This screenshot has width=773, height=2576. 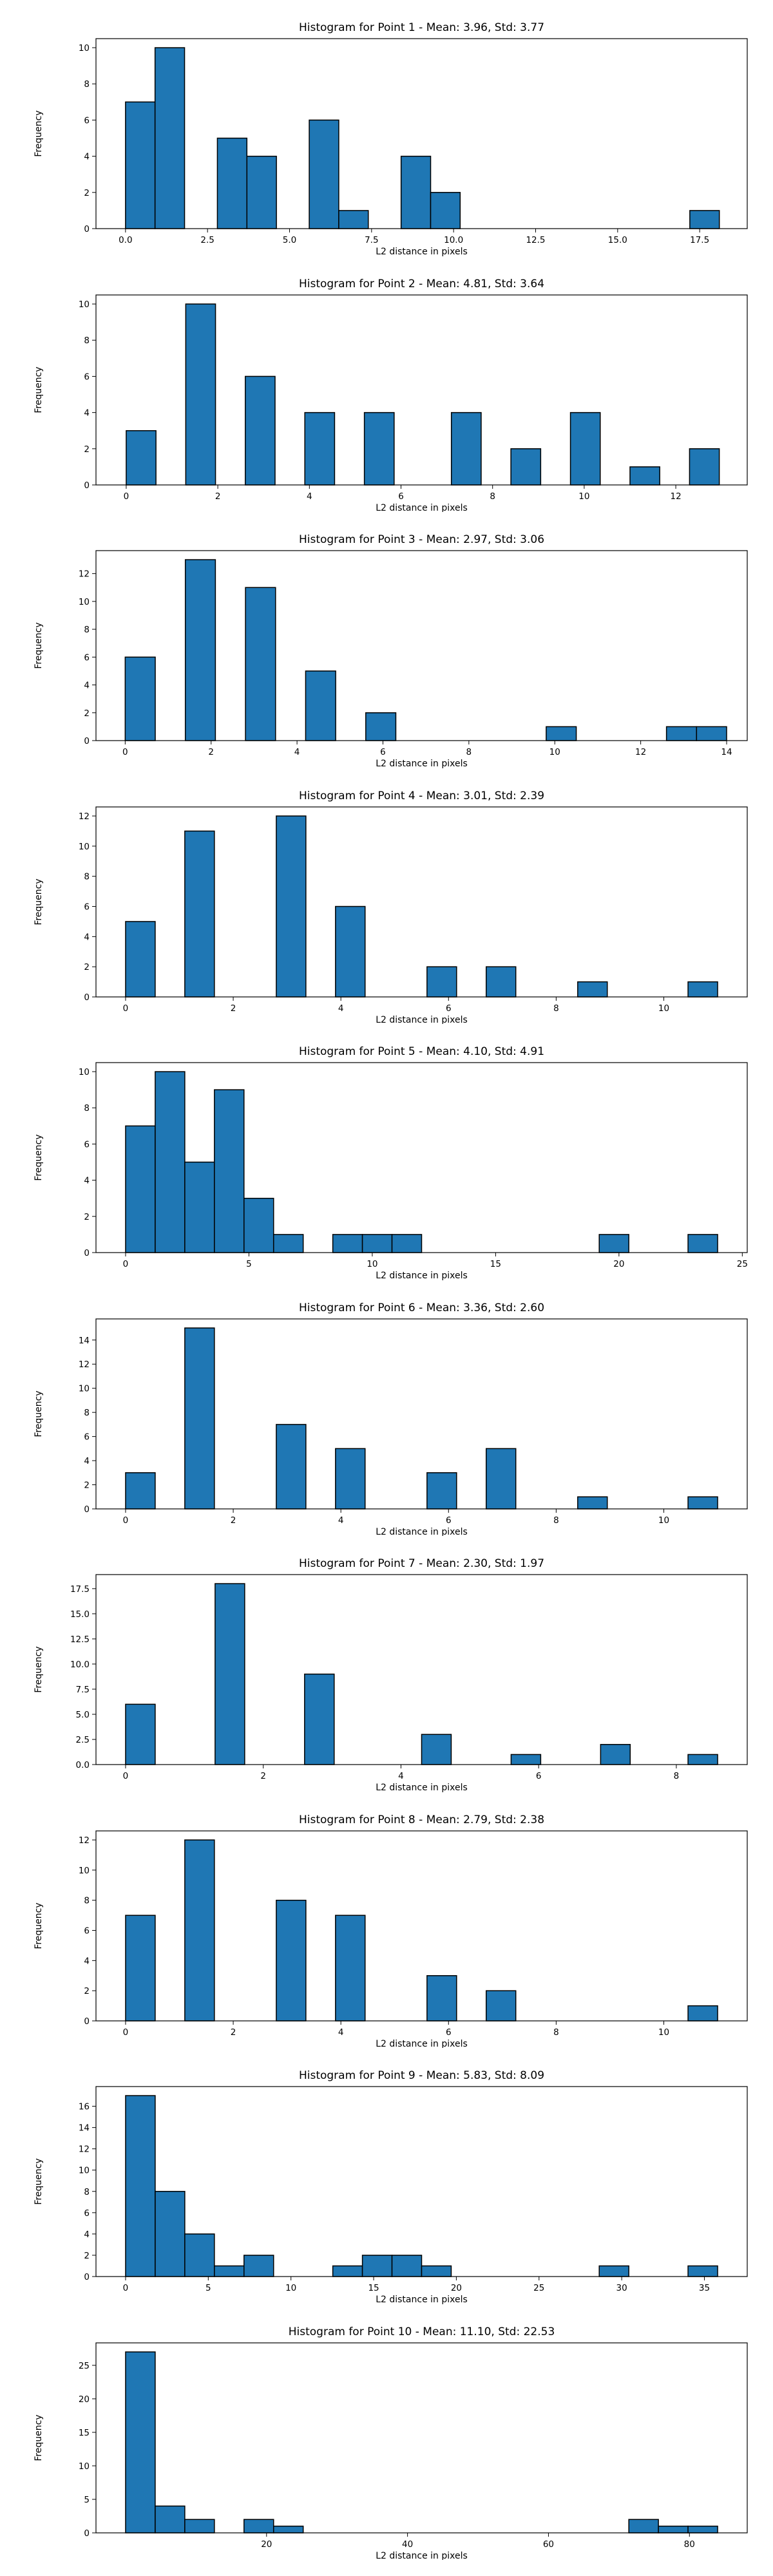 What do you see at coordinates (373, 2288) in the screenshot?
I see `x-tick-label: 15` at bounding box center [373, 2288].